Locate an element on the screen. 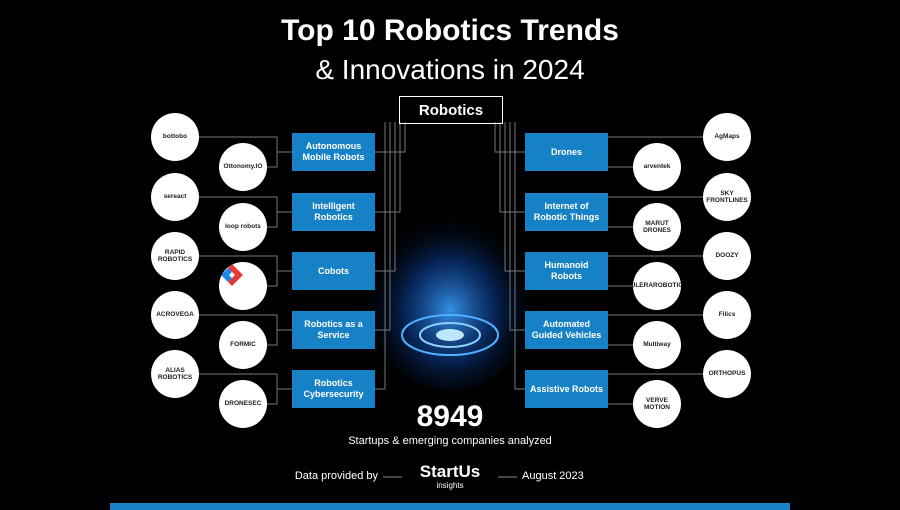 The height and width of the screenshot is (510, 900). stat-value: 8949 is located at coordinates (450, 416).